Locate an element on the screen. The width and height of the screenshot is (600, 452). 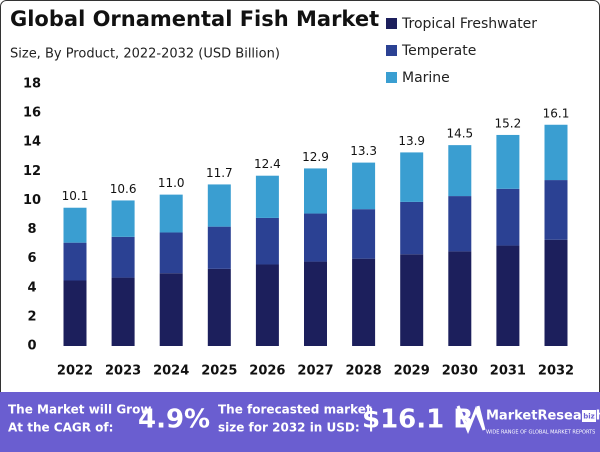
total-label: 11.0 is located at coordinates (171, 183).